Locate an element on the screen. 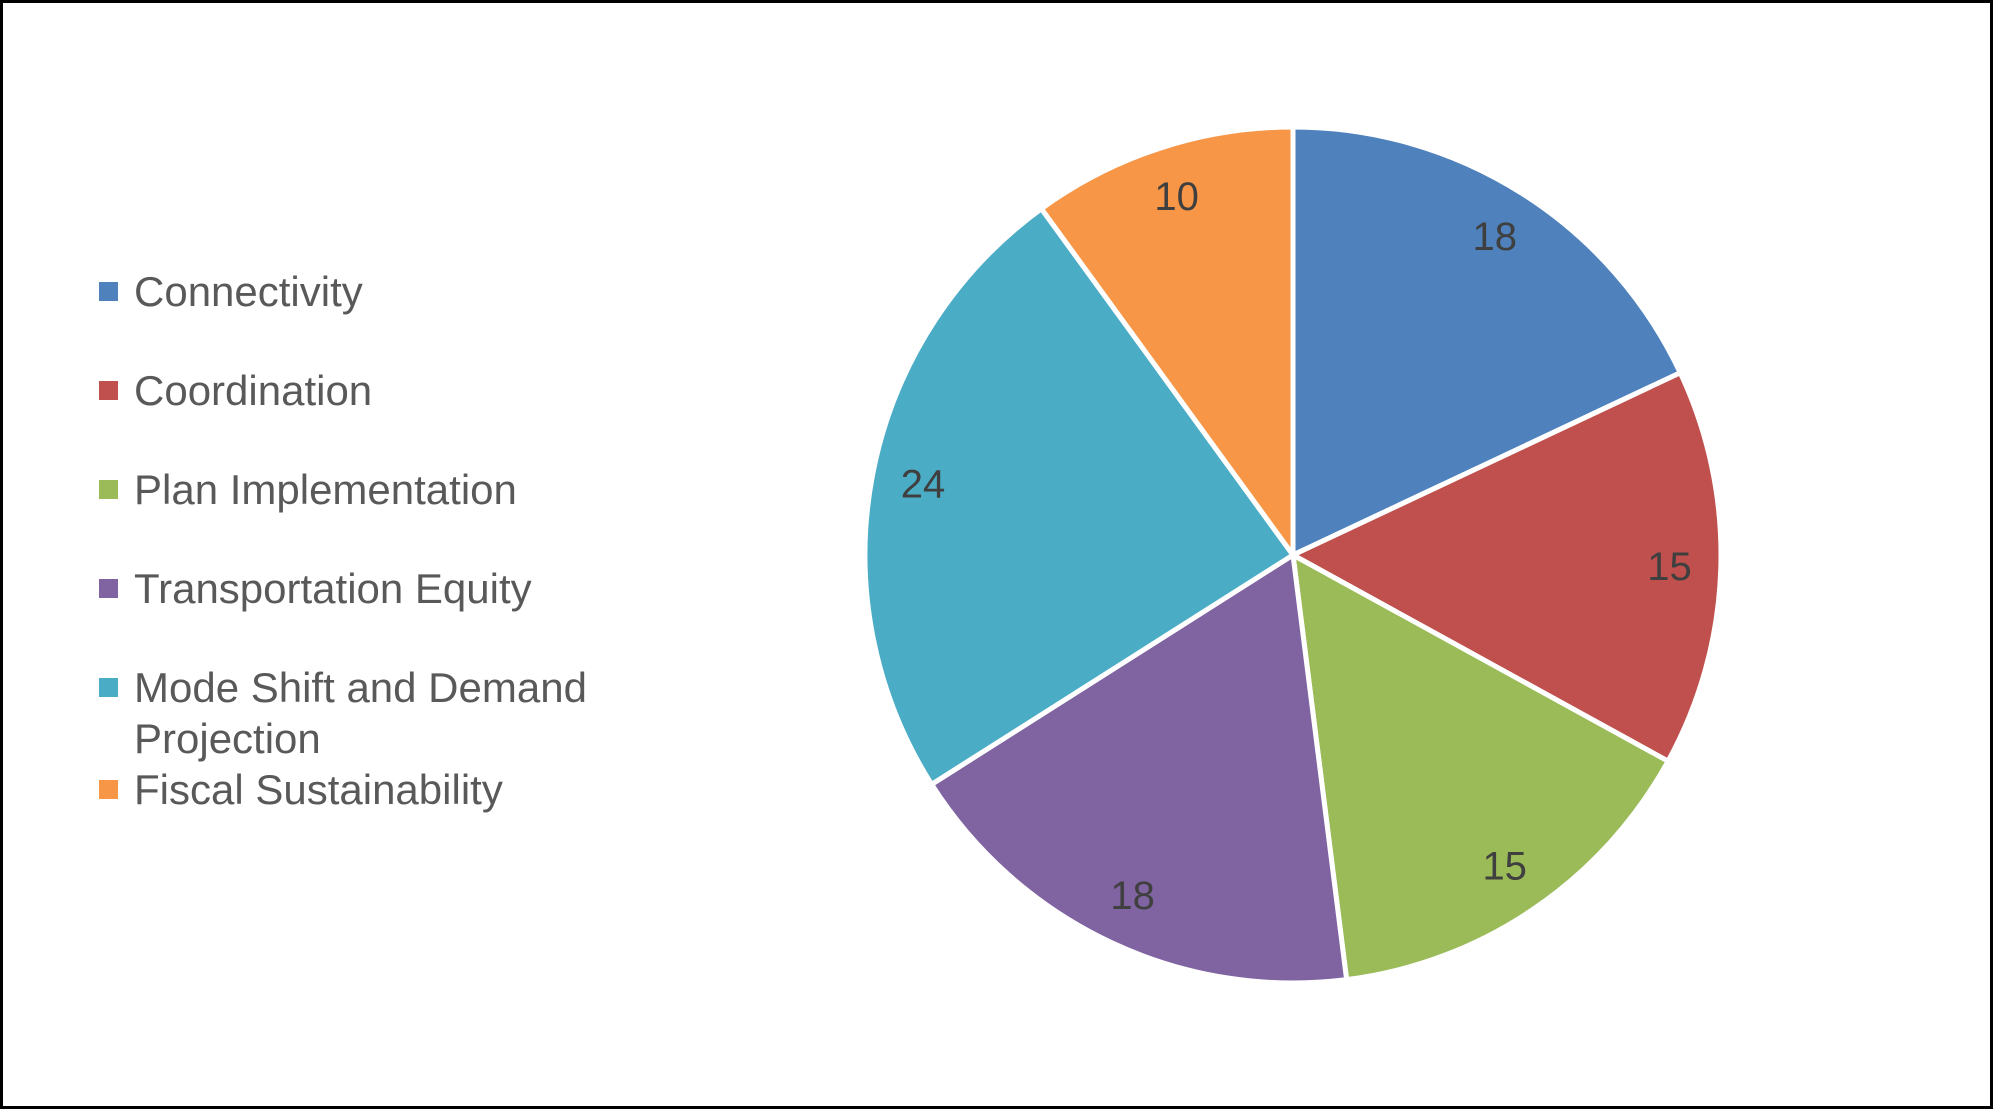 This screenshot has width=1993, height=1109. pie-slice-coordination is located at coordinates (1507, 567).